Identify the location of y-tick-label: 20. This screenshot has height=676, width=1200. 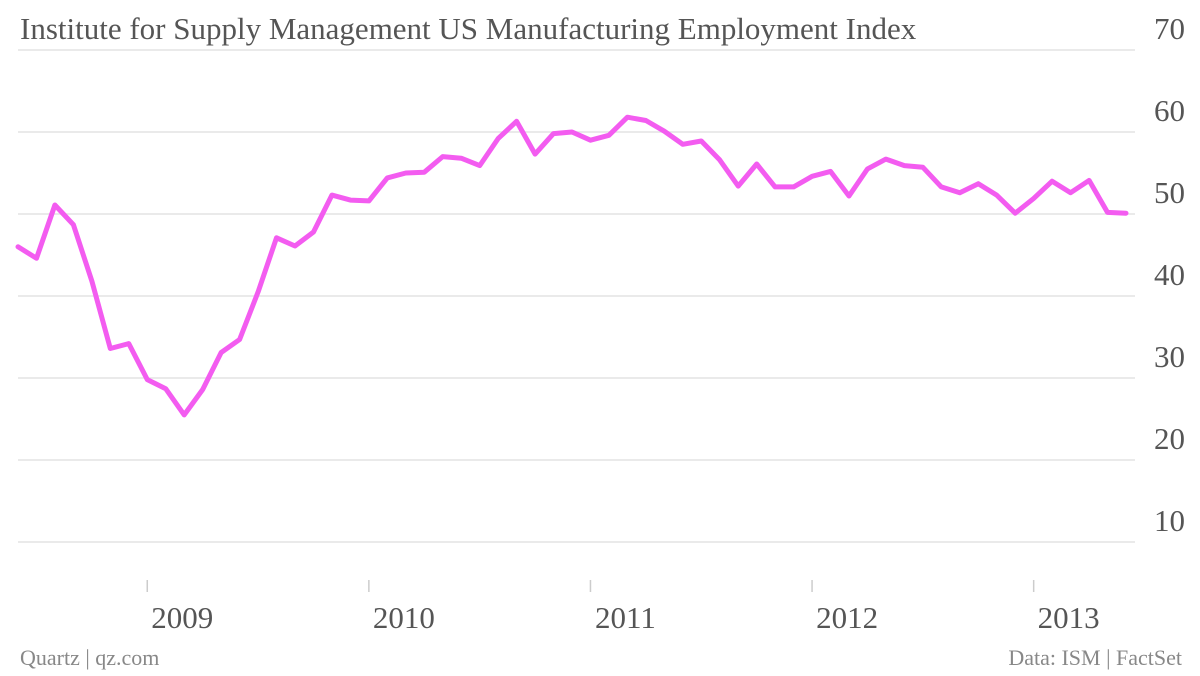
(1169, 438).